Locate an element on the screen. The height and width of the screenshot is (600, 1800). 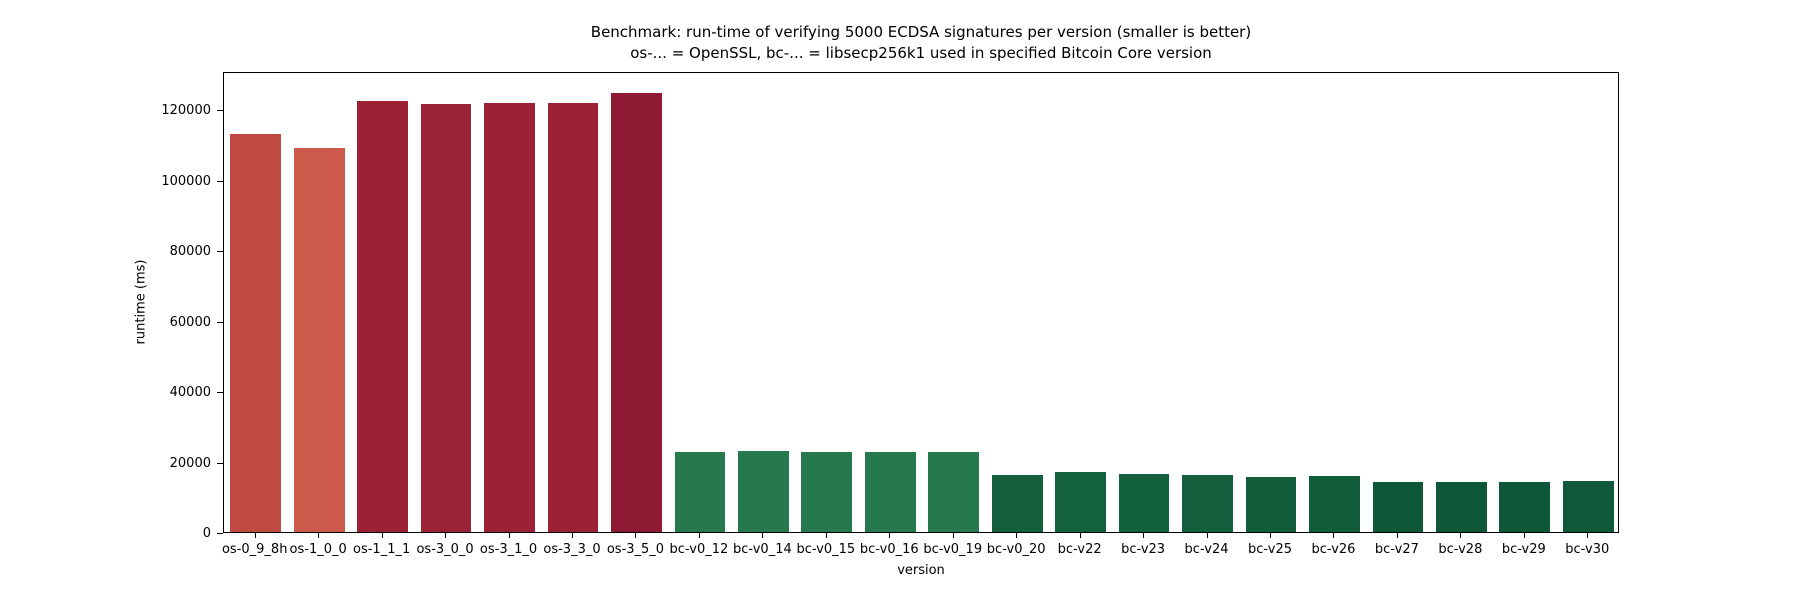
bar-bc-v29 is located at coordinates (1525, 506).